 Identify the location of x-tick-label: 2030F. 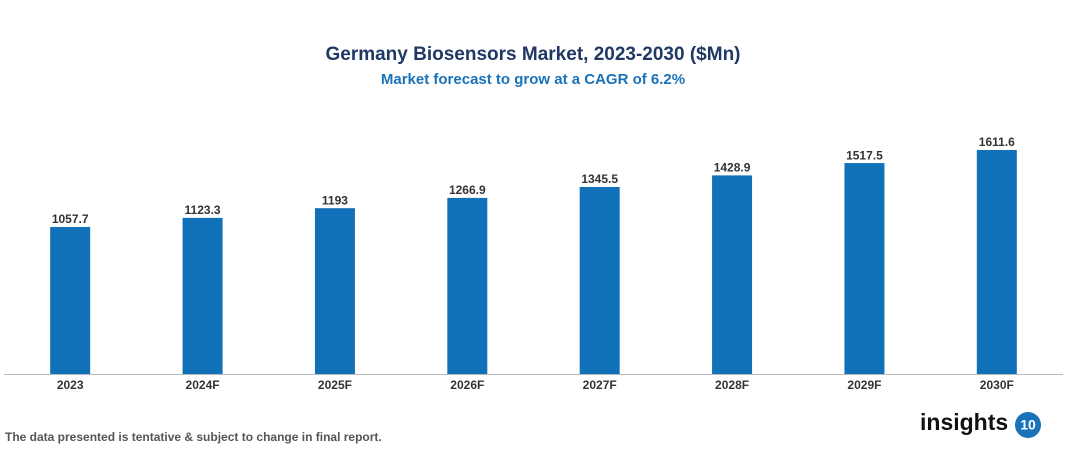
(997, 385).